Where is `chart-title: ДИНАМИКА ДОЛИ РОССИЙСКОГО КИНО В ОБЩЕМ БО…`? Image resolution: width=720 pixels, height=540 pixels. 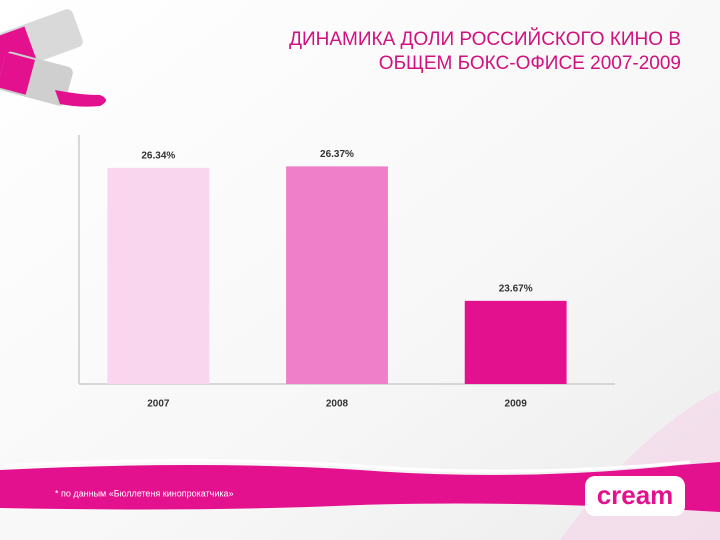
chart-title: ДИНАМИКА ДОЛИ РОССИЙСКОГО КИНО В ОБЩЕМ БО… is located at coordinates (485, 51).